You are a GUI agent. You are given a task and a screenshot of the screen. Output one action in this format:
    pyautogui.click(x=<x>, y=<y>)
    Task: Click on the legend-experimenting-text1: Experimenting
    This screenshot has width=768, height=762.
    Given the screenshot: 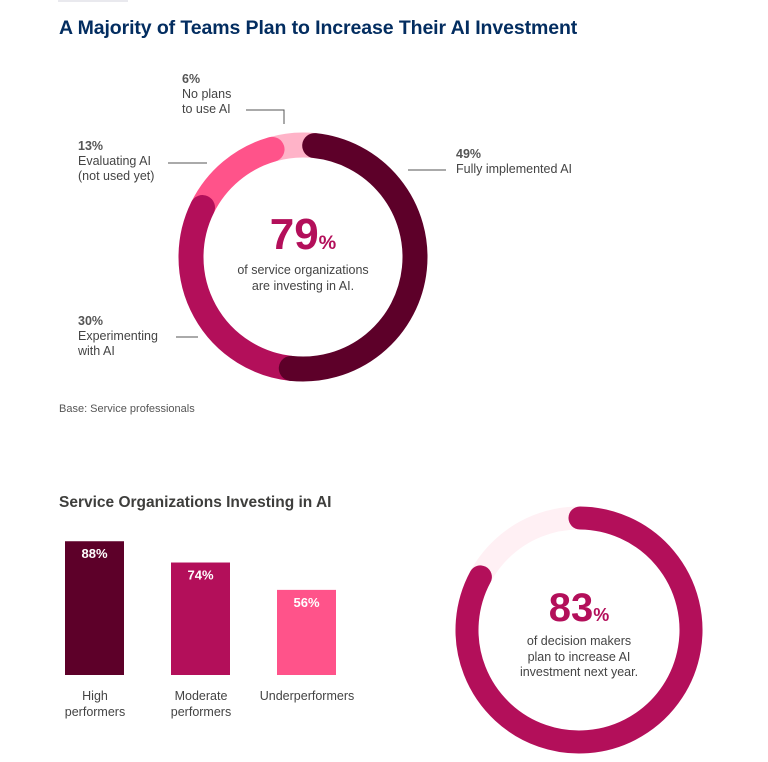 What is the action you would take?
    pyautogui.click(x=118, y=336)
    